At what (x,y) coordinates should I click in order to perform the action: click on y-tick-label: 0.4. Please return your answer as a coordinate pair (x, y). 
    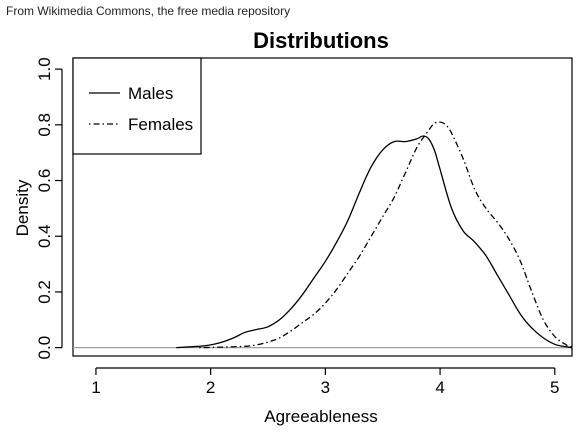
    Looking at the image, I should click on (44, 236).